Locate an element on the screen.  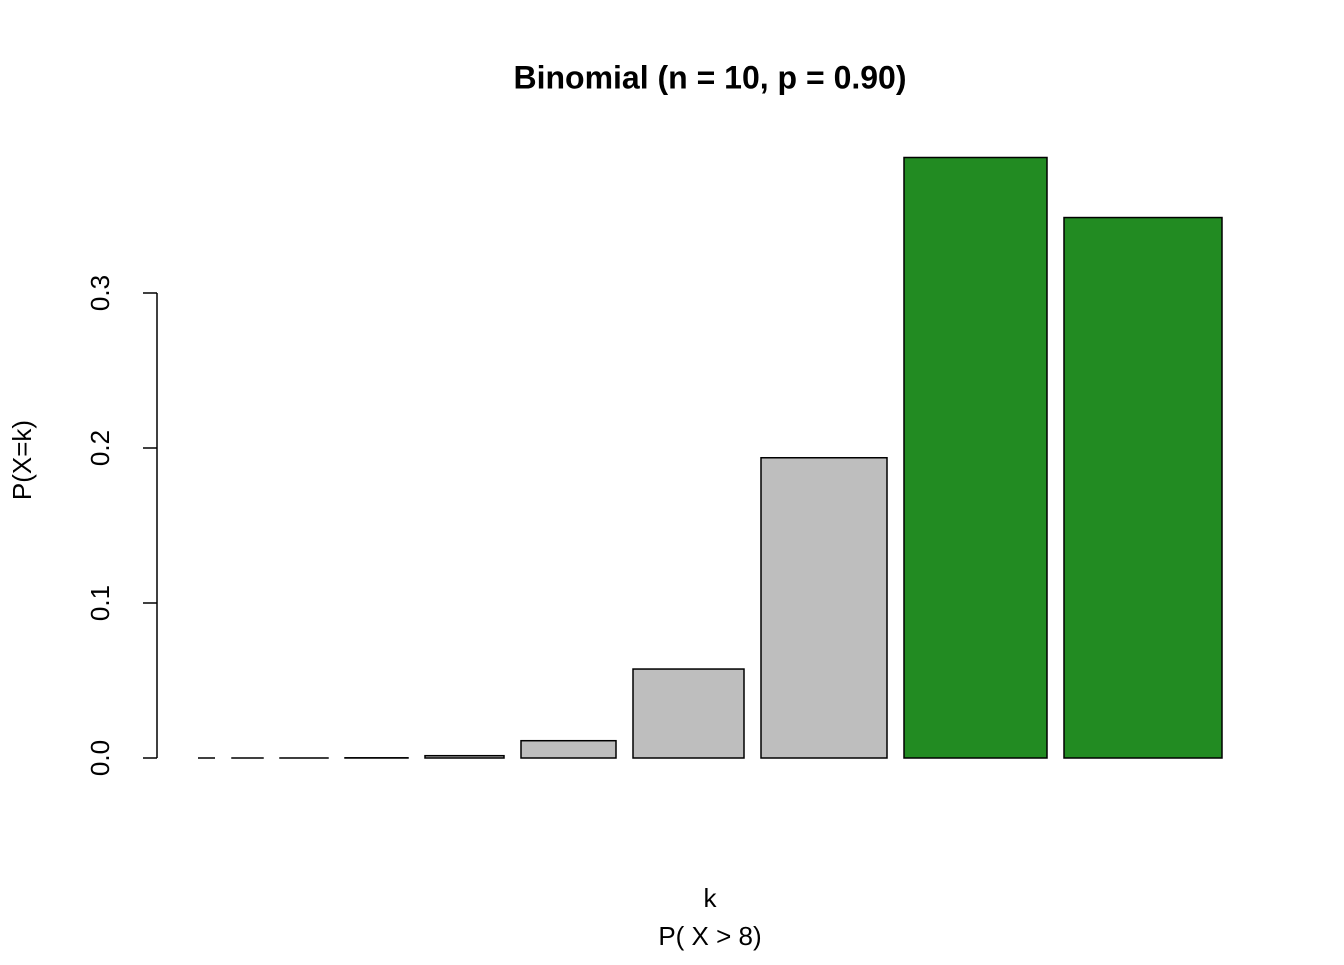
chart-title: Binomial (n = 10, p = 0.90) is located at coordinates (709, 77).